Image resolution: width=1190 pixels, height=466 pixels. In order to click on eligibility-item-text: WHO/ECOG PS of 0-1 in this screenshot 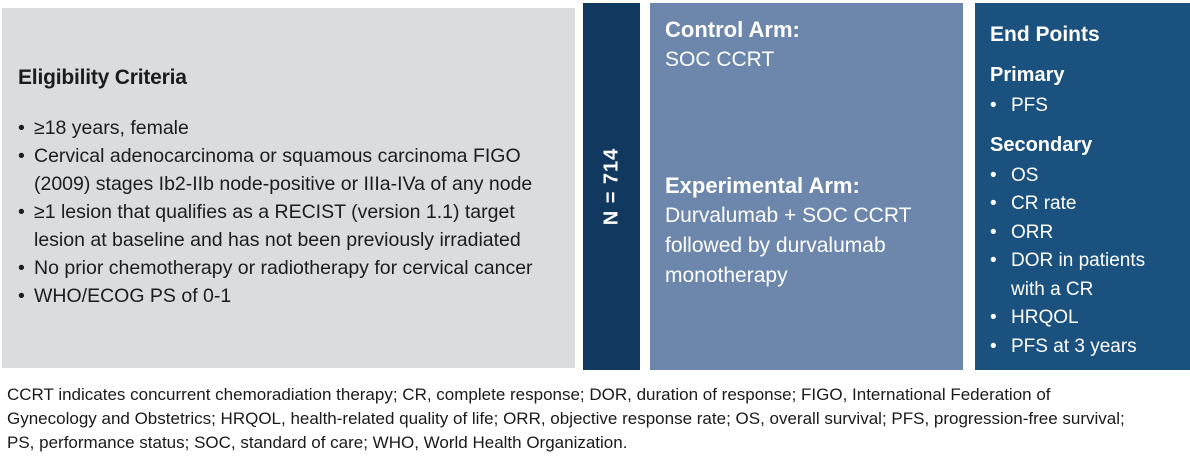, I will do `click(133, 296)`.